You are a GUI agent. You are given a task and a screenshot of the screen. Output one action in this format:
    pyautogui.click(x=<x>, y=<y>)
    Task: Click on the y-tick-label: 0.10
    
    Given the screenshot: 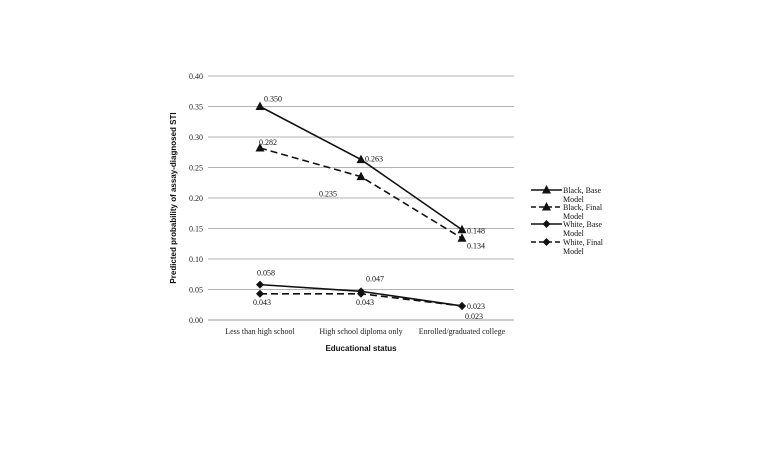 What is the action you would take?
    pyautogui.click(x=196, y=259)
    